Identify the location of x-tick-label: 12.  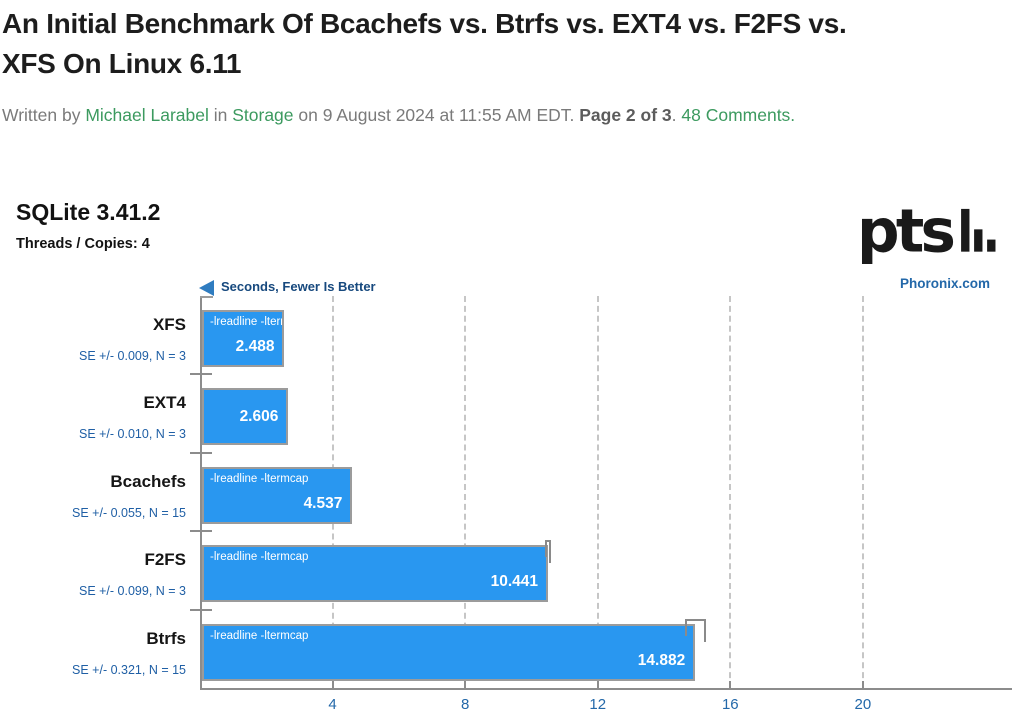
(598, 704).